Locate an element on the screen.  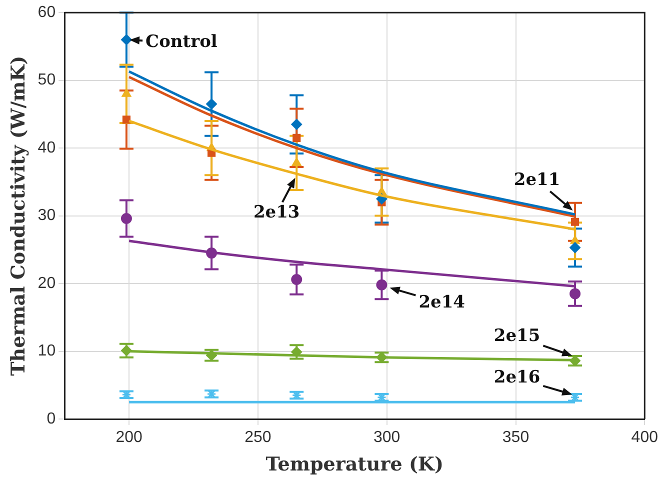
y-tick-label: 50 is located at coordinates (47, 80).